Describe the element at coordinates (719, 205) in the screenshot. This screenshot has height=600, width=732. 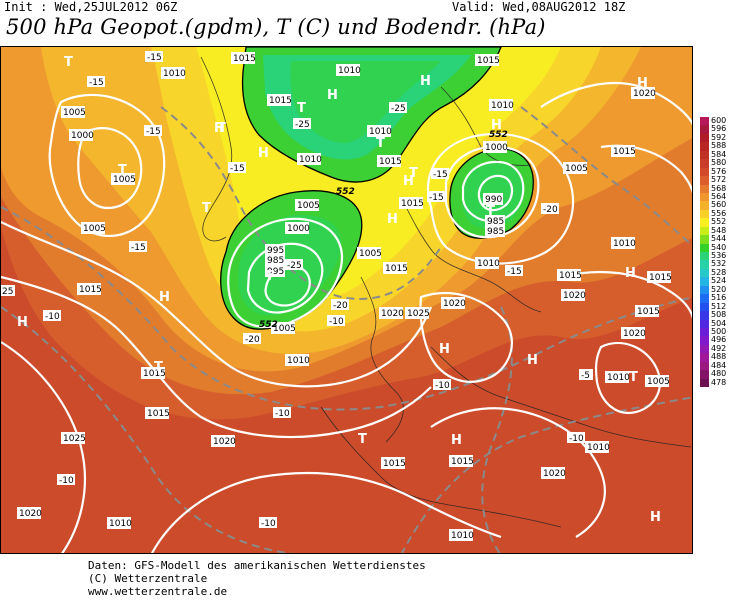
I see `legend-value: 560` at that location.